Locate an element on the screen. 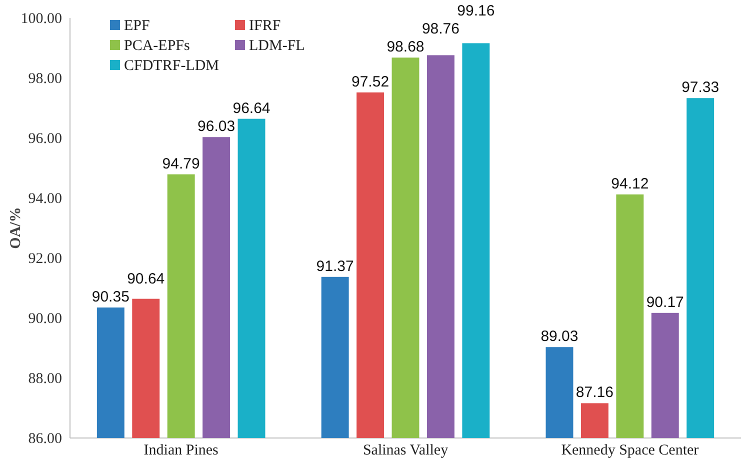 The image size is (753, 468). x-tick-label: Salinas Valley is located at coordinates (405, 450).